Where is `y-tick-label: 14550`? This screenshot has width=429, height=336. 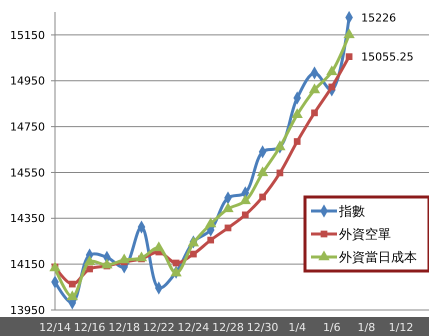
y-tick-label: 14550 is located at coordinates (27, 173).